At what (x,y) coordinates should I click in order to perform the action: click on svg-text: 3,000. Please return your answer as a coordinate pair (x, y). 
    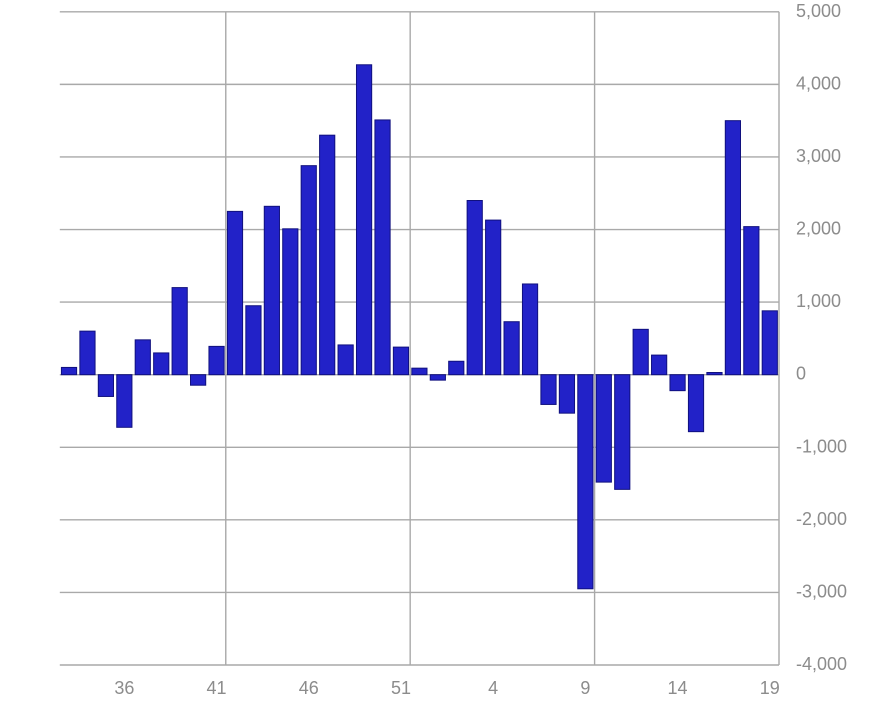
    Looking at the image, I should click on (818, 156).